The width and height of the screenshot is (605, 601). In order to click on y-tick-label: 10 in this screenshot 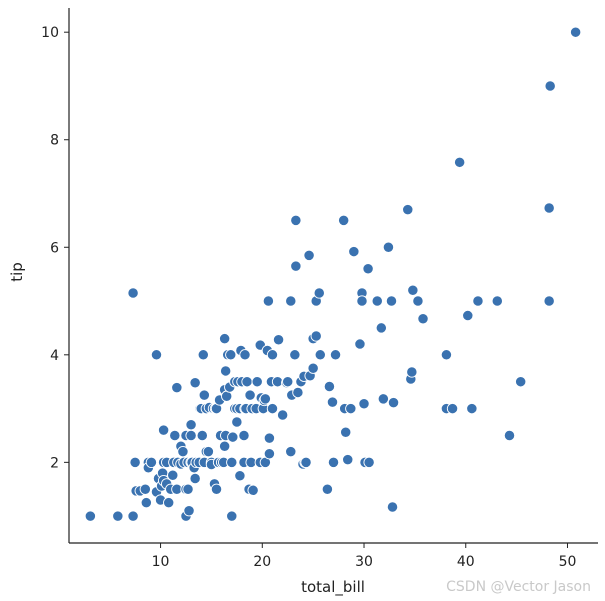, I will do `click(50, 33)`.